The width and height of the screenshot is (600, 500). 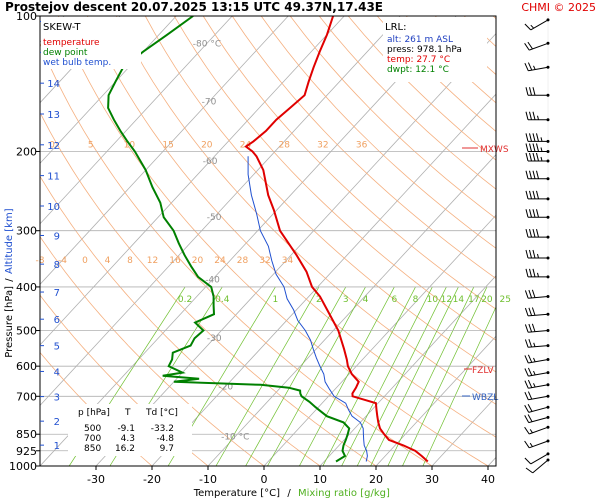 What do you see at coordinates (210, 162) in the screenshot?
I see `isotherm-label: -60` at bounding box center [210, 162].